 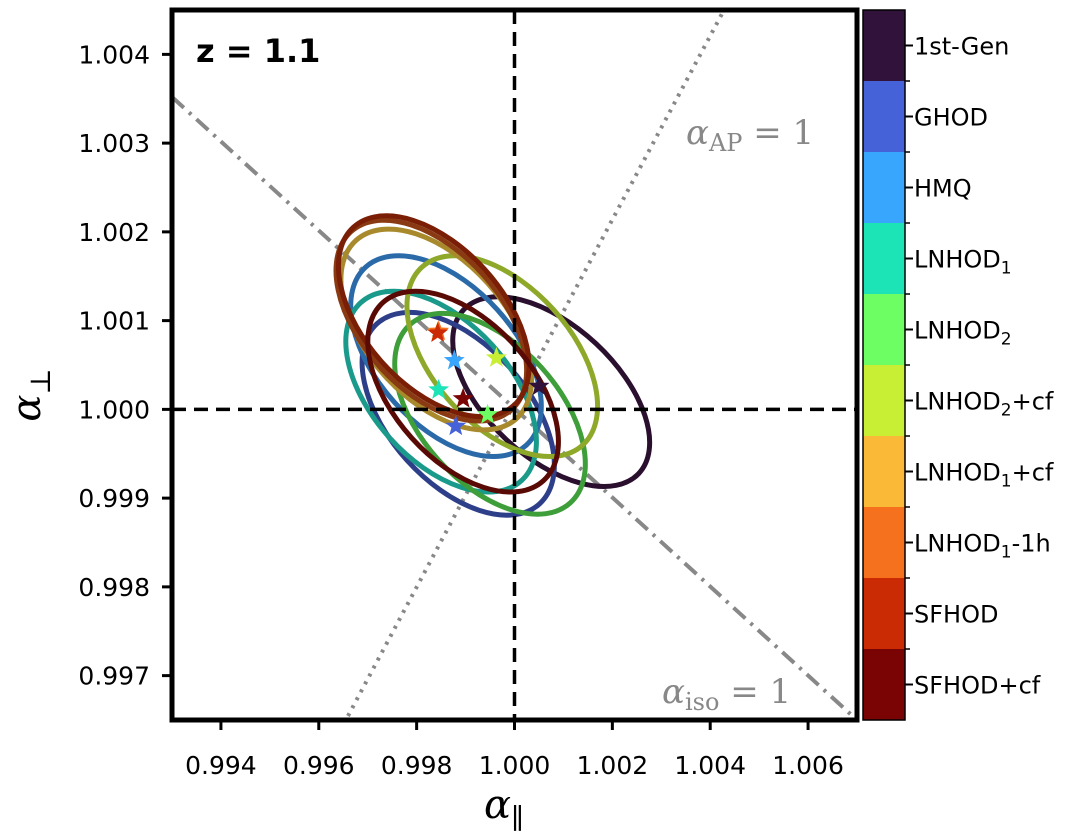 What do you see at coordinates (963, 333) in the screenshot?
I see `colorbar-label: LNHOD2` at bounding box center [963, 333].